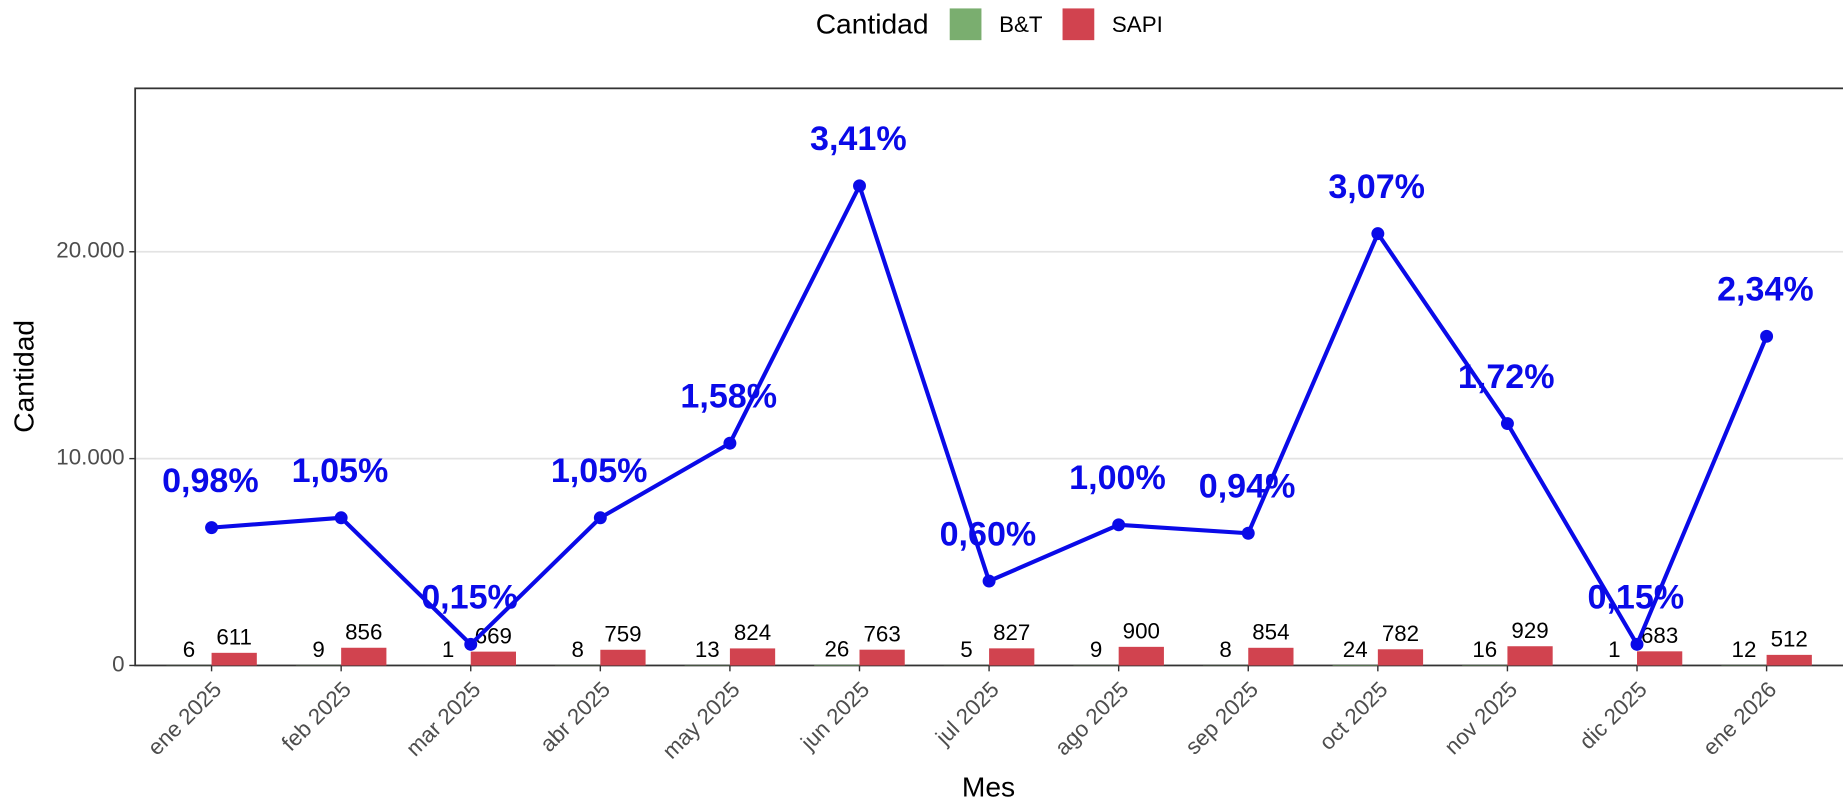 Image resolution: width=1843 pixels, height=802 pixels. What do you see at coordinates (1400, 633) in the screenshot?
I see `bar-value-label: 782` at bounding box center [1400, 633].